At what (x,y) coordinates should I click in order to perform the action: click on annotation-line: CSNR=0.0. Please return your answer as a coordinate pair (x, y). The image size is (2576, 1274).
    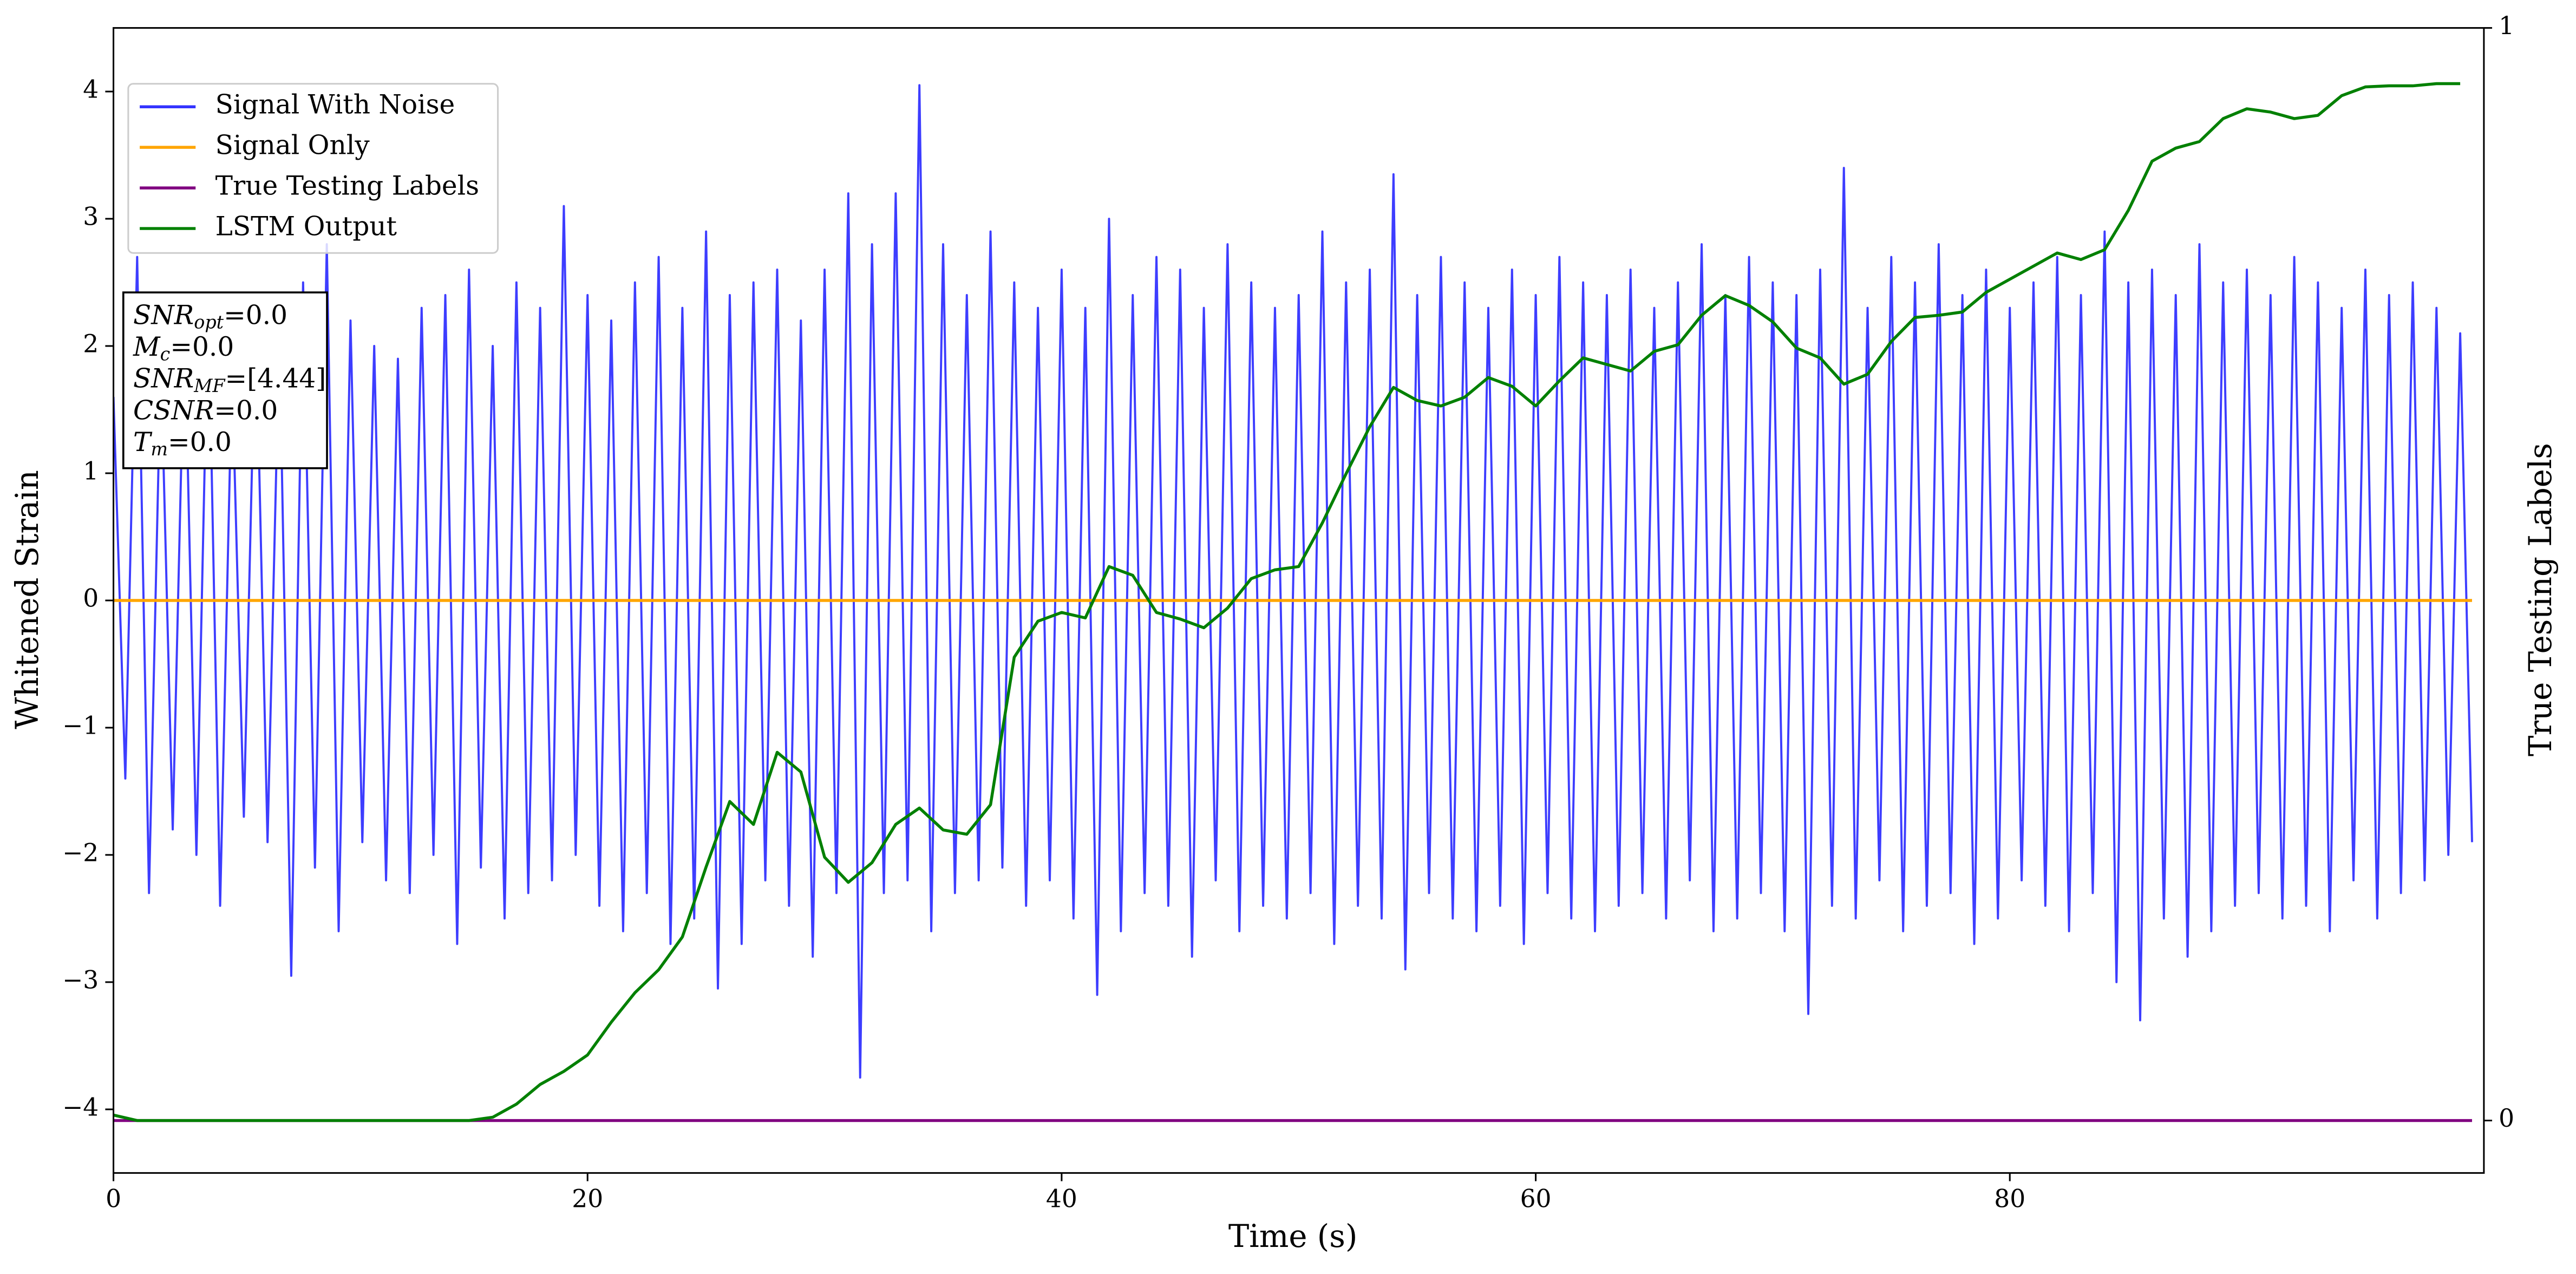
    Looking at the image, I should click on (206, 410).